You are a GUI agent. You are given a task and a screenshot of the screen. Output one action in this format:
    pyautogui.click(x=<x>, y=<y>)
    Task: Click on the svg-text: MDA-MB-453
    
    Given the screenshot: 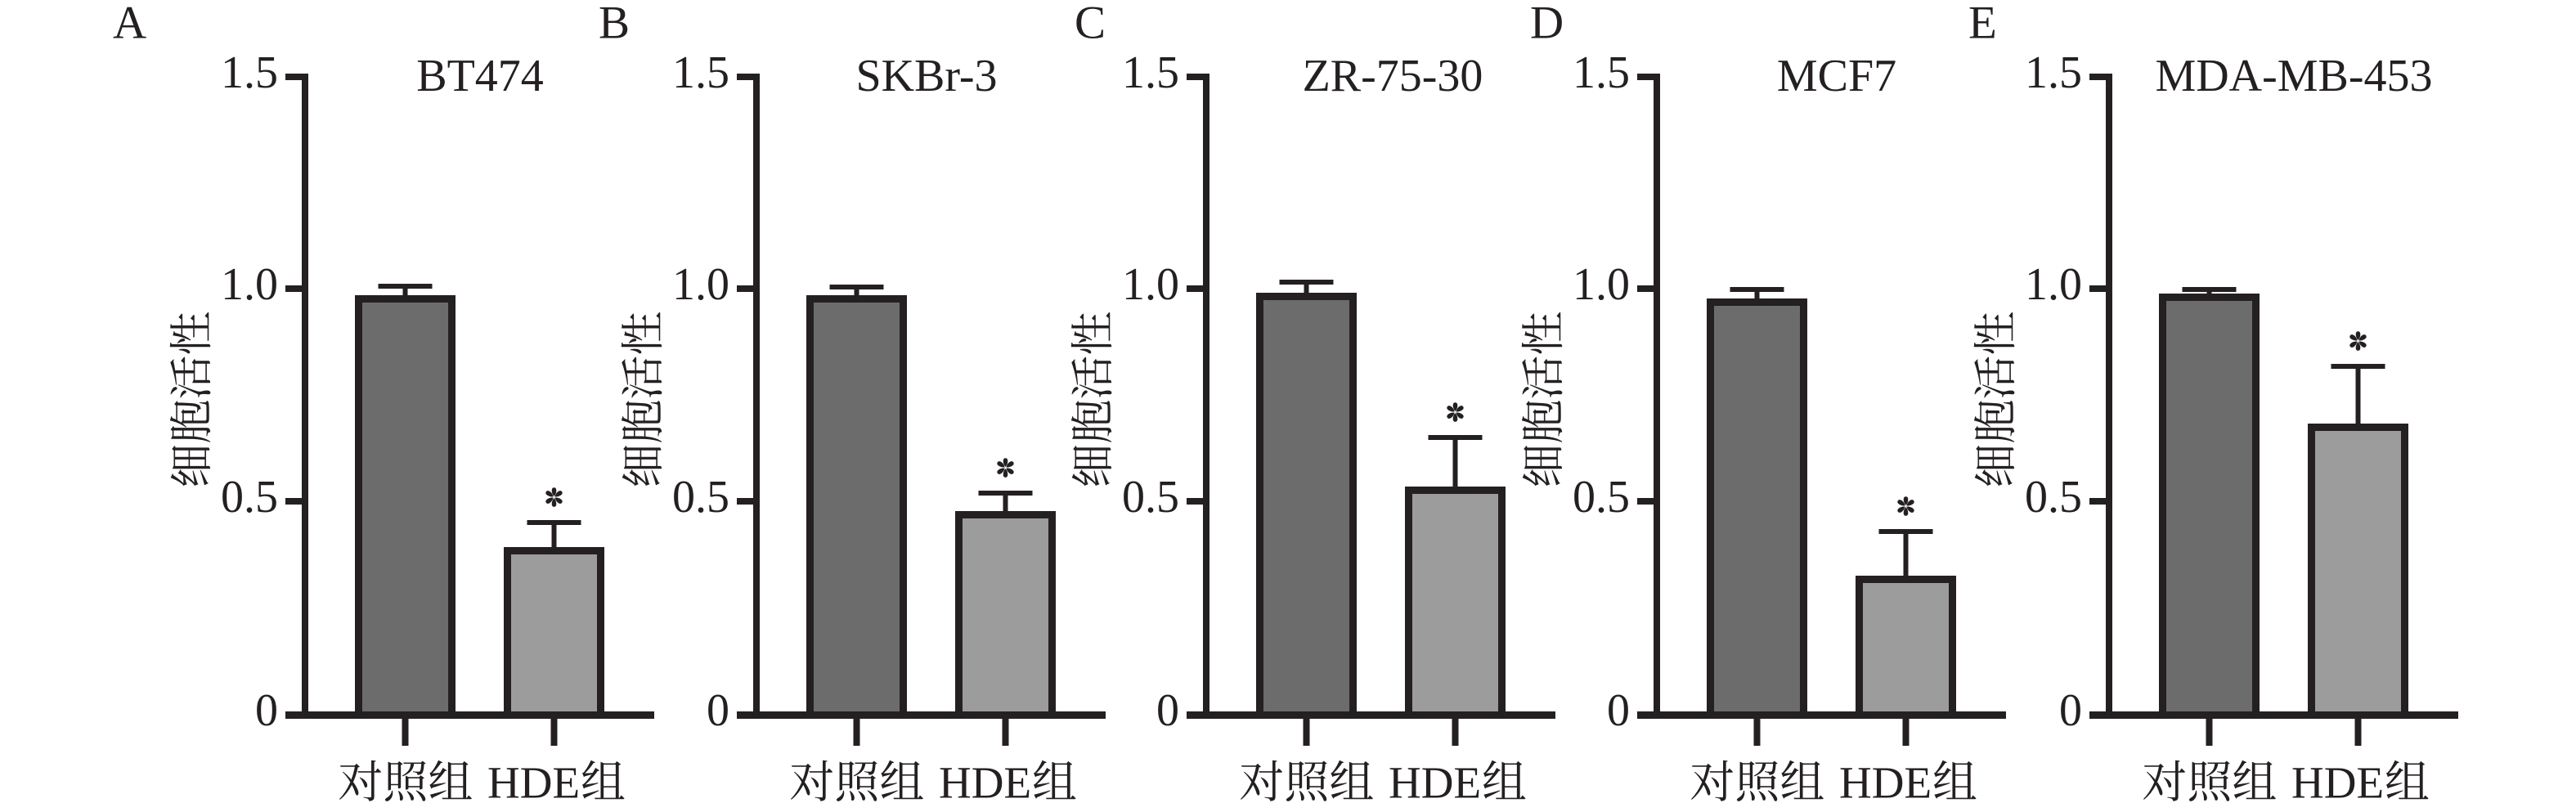 What is the action you would take?
    pyautogui.click(x=2293, y=76)
    